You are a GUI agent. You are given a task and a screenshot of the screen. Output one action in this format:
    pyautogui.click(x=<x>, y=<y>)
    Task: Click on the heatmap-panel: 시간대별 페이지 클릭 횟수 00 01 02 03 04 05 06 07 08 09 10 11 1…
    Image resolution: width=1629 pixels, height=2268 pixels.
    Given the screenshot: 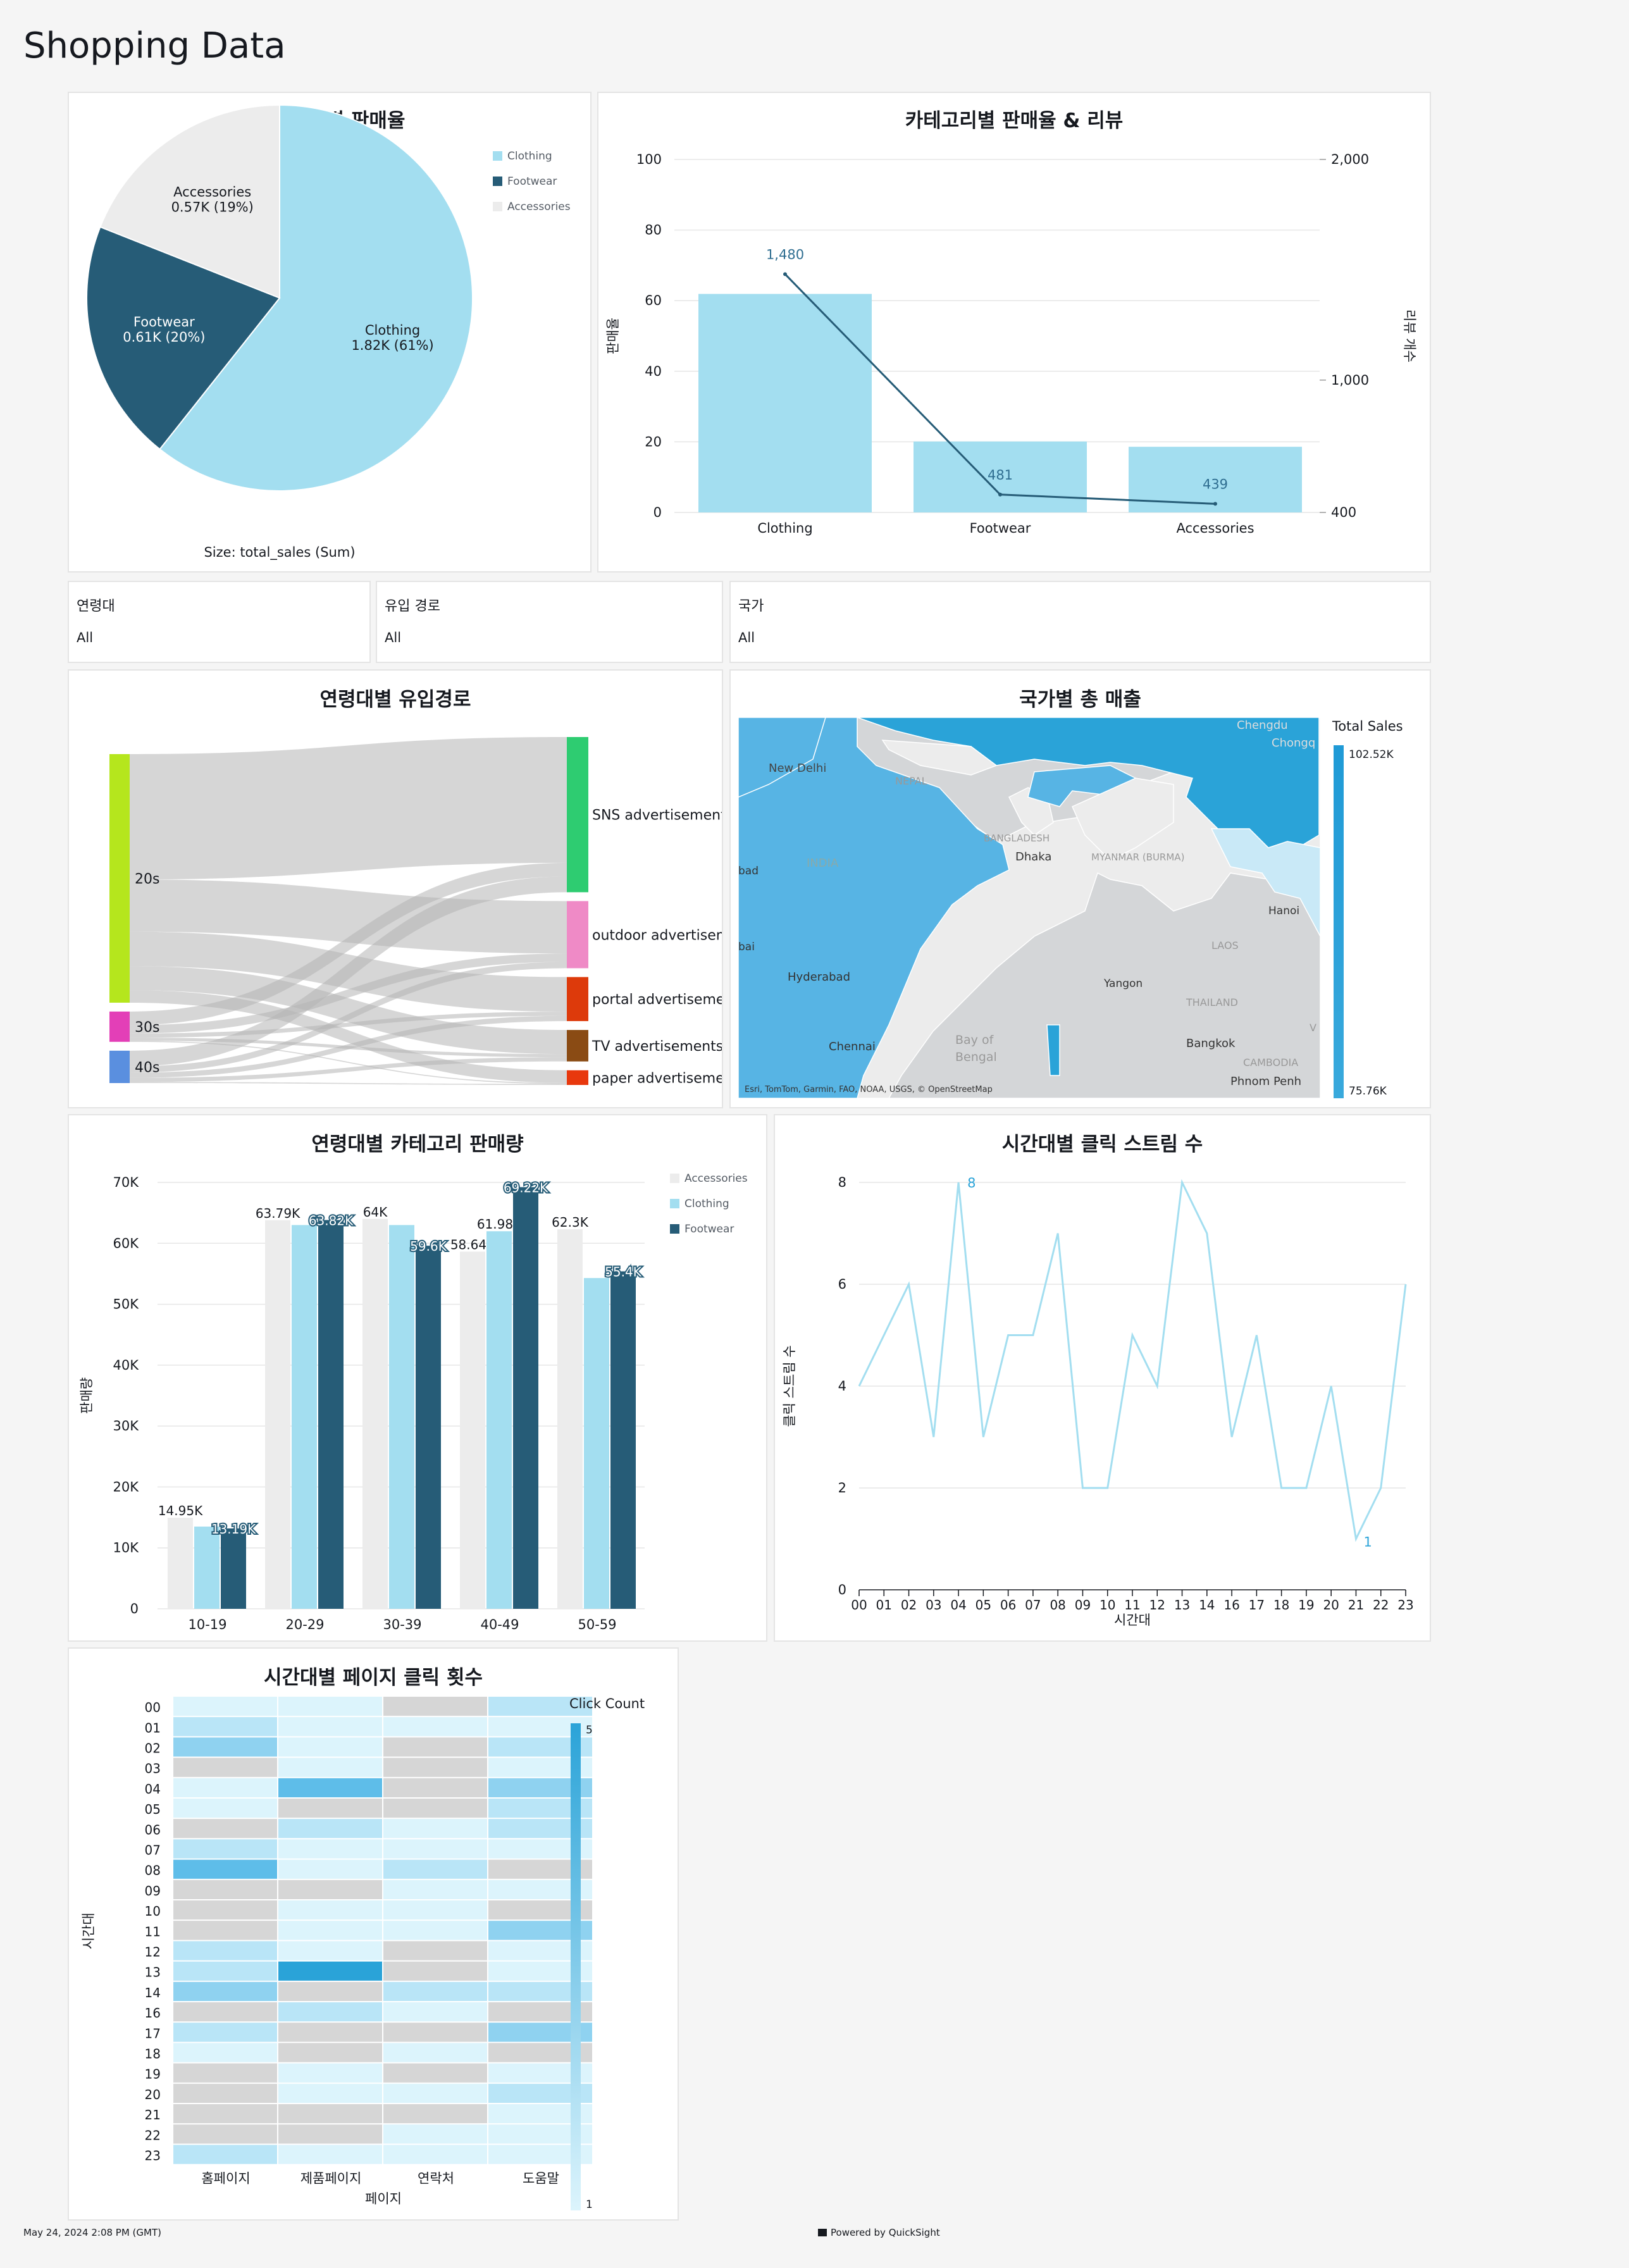 What is the action you would take?
    pyautogui.click(x=373, y=1934)
    